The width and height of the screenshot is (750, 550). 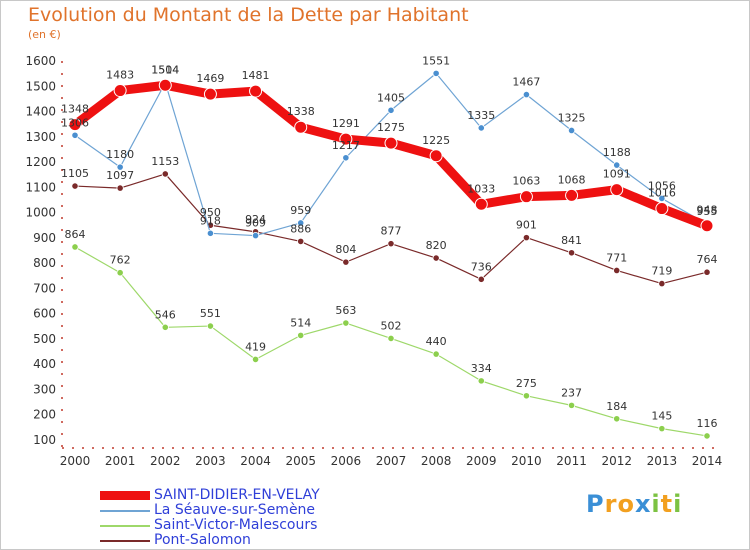 What do you see at coordinates (391, 325) in the screenshot?
I see `data-label: 502` at bounding box center [391, 325].